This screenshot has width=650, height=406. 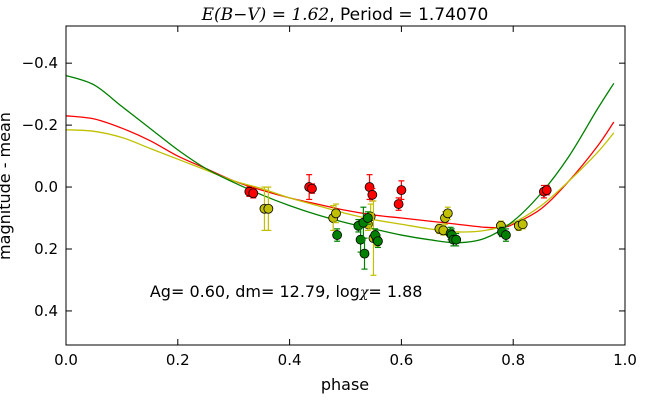 What do you see at coordinates (46, 311) in the screenshot?
I see `y-tick-label: 0.4` at bounding box center [46, 311].